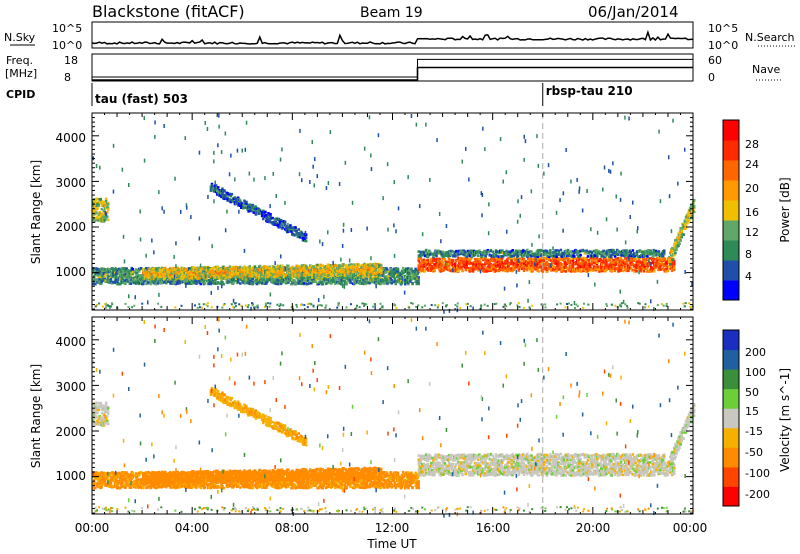 This screenshot has height=554, width=800. What do you see at coordinates (766, 69) in the screenshot?
I see `nave-label: Nave` at bounding box center [766, 69].